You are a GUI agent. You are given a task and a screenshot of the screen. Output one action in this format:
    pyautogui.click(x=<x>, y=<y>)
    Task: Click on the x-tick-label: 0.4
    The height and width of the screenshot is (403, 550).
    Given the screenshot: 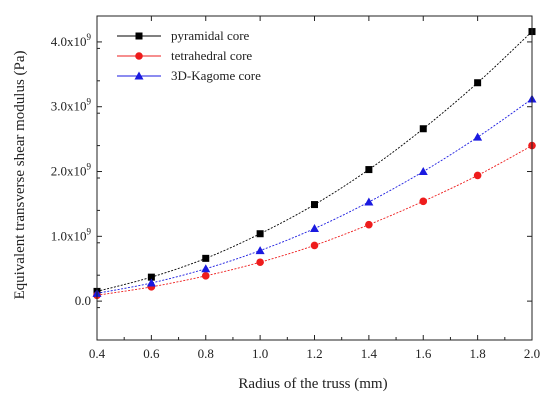 What is the action you would take?
    pyautogui.click(x=97, y=353)
    